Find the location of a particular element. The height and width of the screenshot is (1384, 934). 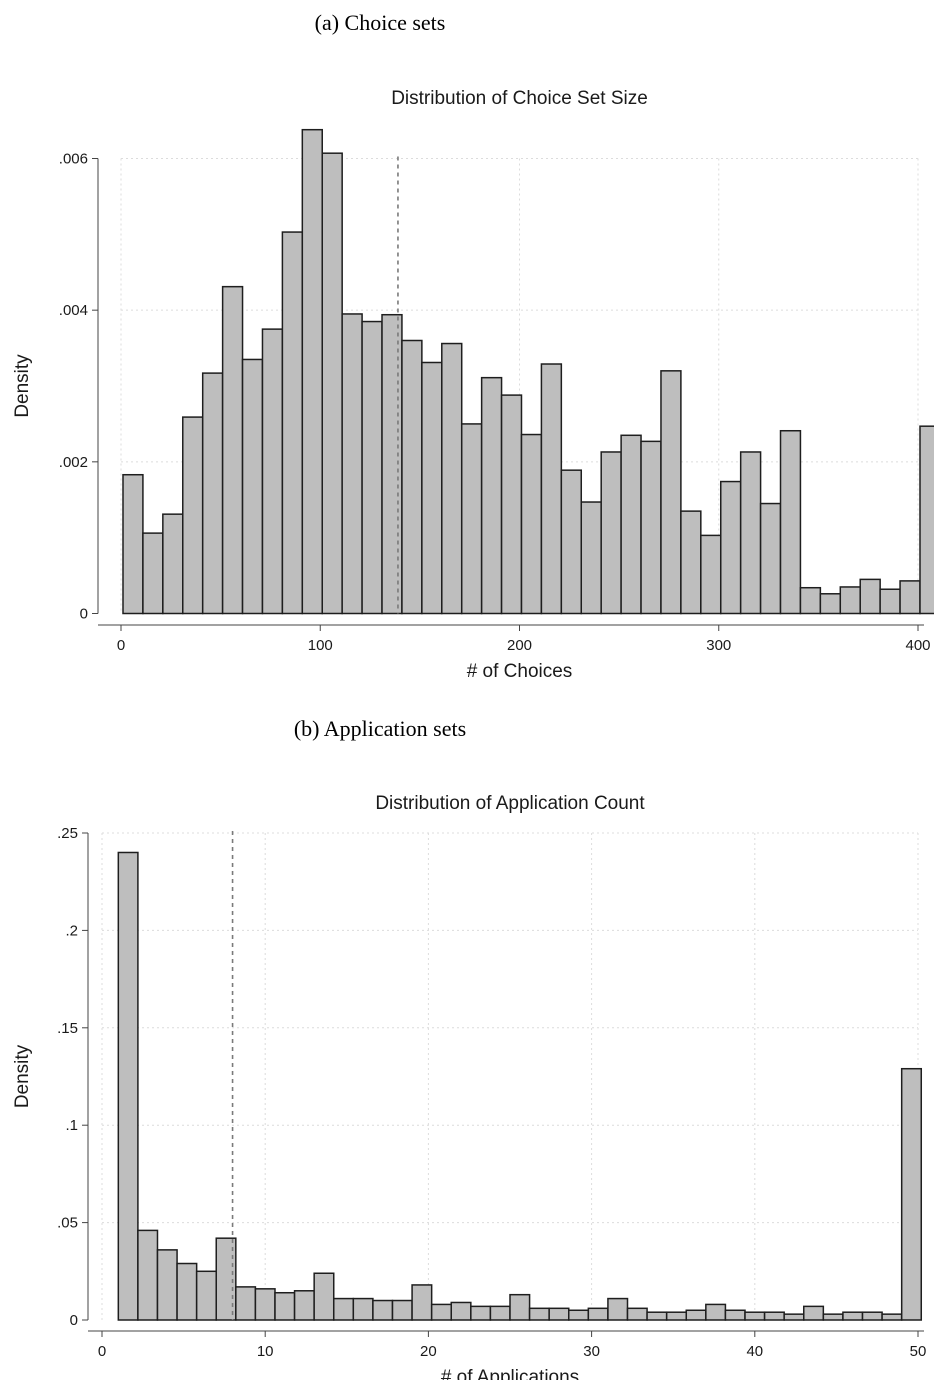

x-tick-label: 200 is located at coordinates (519, 645).